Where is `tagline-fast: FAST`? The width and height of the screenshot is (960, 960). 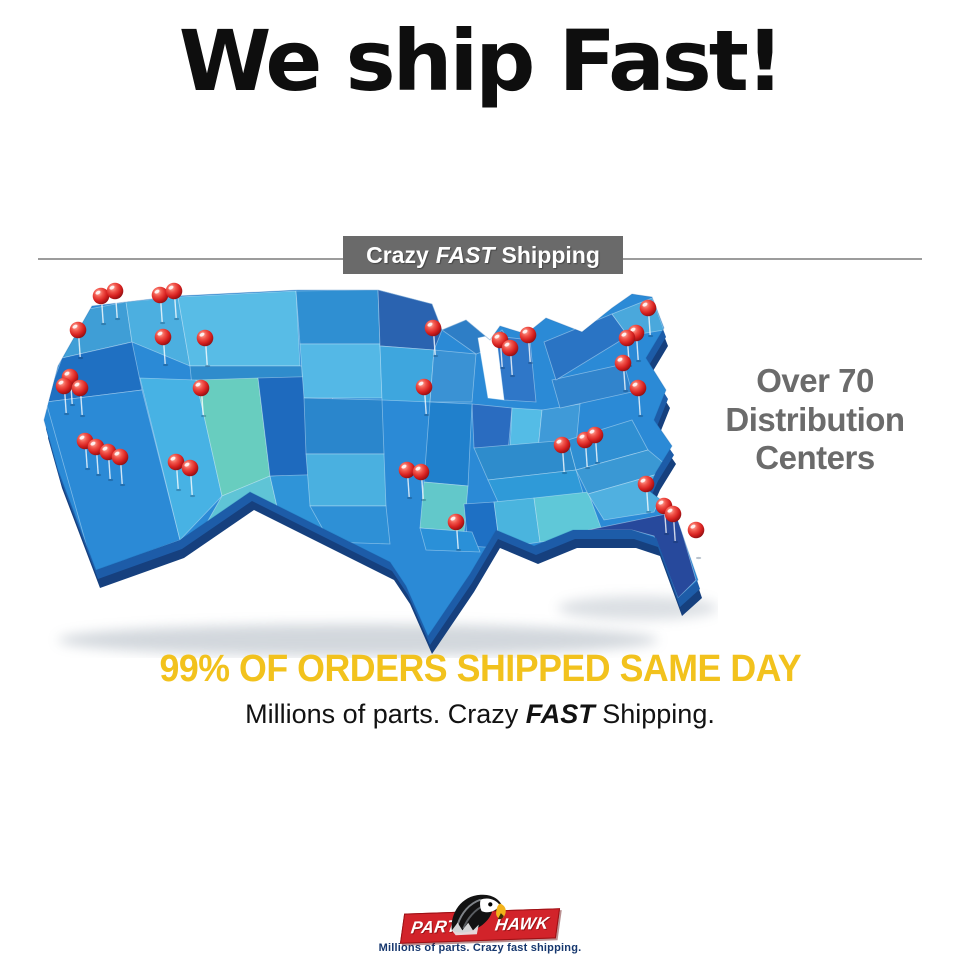
tagline-fast: FAST is located at coordinates (560, 714).